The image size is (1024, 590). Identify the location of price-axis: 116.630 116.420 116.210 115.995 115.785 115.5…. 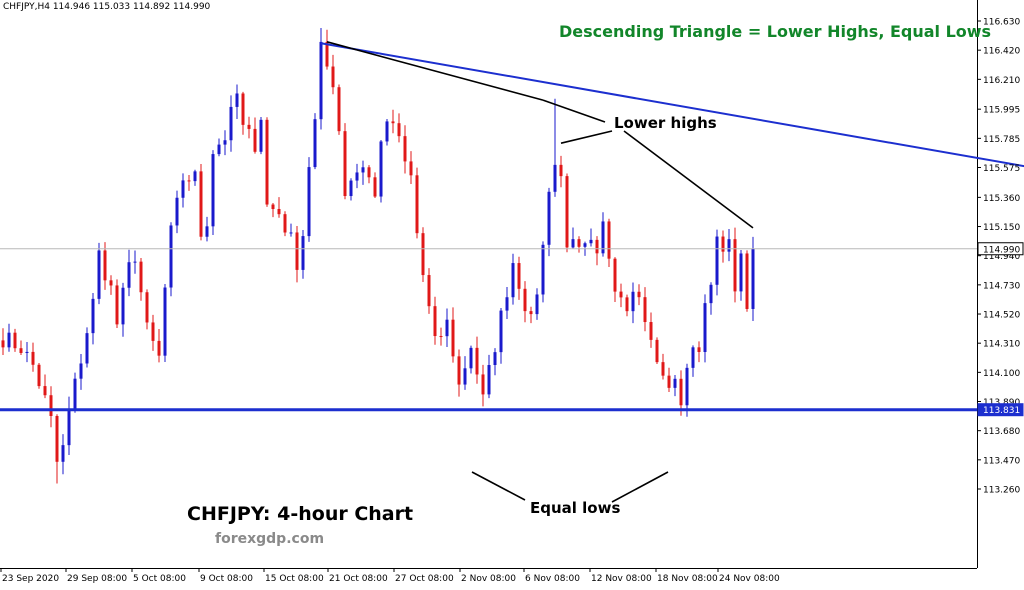
(1000, 257).